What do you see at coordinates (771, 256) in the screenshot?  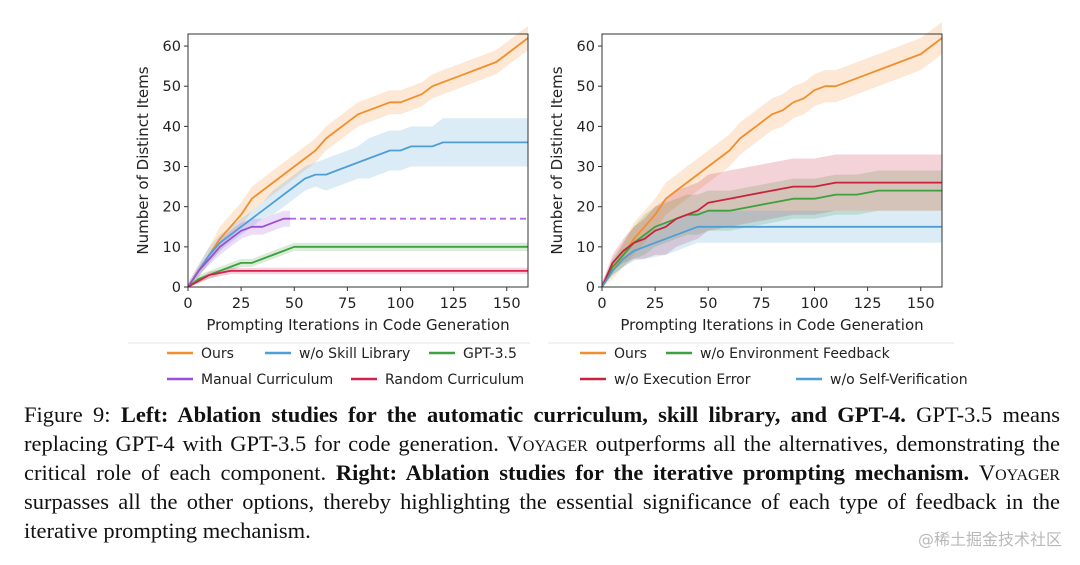 I see `series-line-selfver` at bounding box center [771, 256].